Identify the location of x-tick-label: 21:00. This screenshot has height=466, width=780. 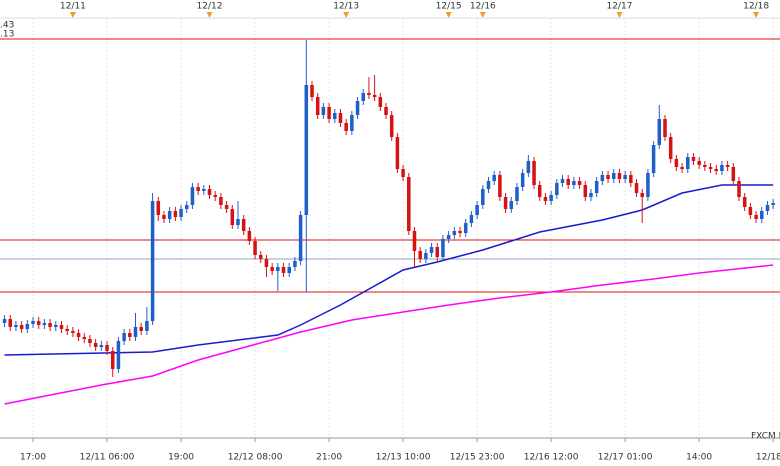
(329, 458).